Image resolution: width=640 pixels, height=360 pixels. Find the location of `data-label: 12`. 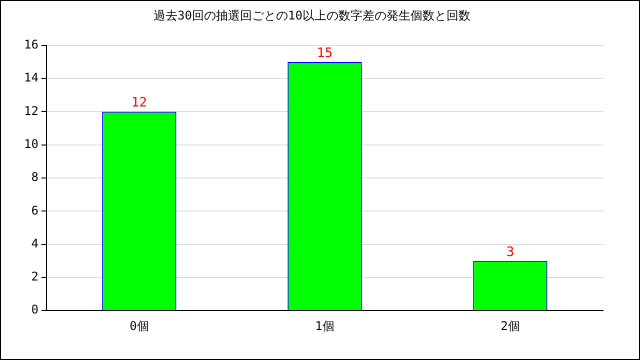

data-label: 12 is located at coordinates (139, 103).